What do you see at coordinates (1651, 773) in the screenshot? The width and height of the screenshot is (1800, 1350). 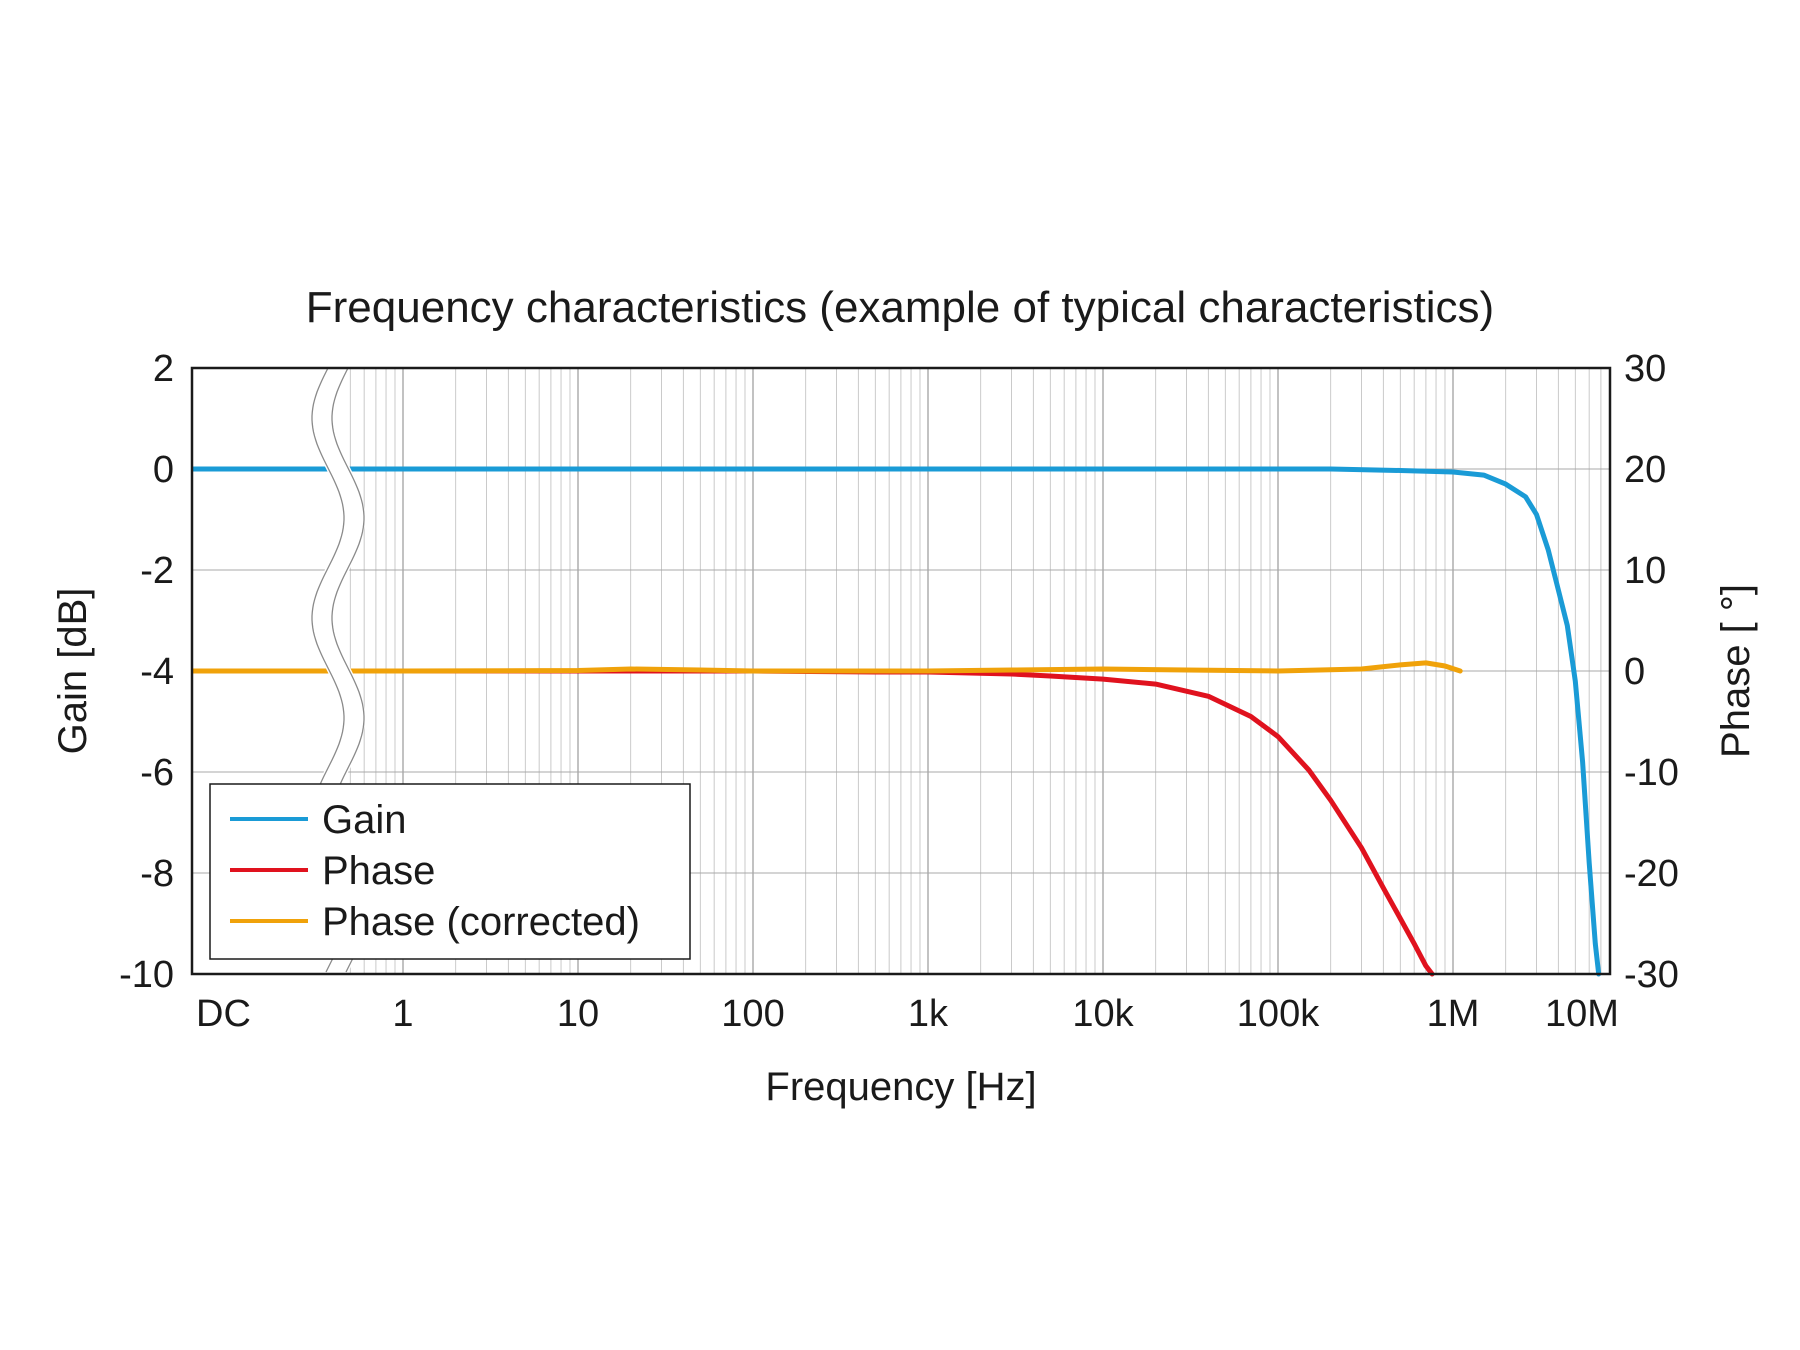 I see `y-tick-label-right: -10` at bounding box center [1651, 773].